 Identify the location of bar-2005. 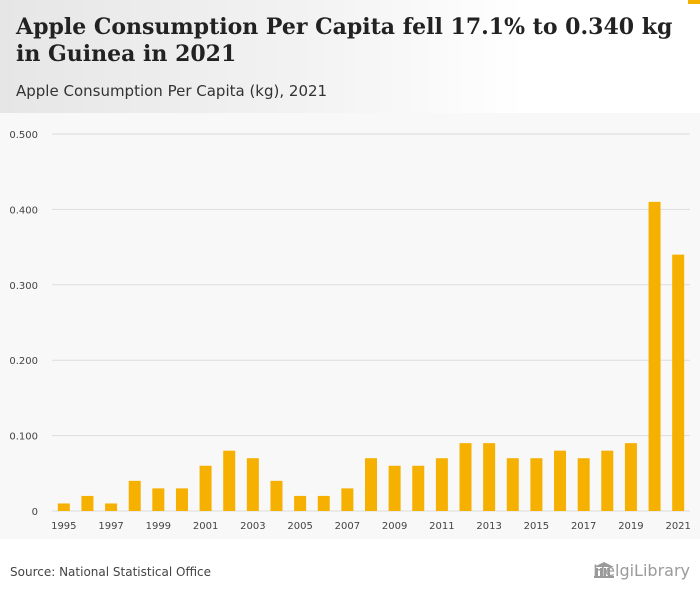
(300, 503).